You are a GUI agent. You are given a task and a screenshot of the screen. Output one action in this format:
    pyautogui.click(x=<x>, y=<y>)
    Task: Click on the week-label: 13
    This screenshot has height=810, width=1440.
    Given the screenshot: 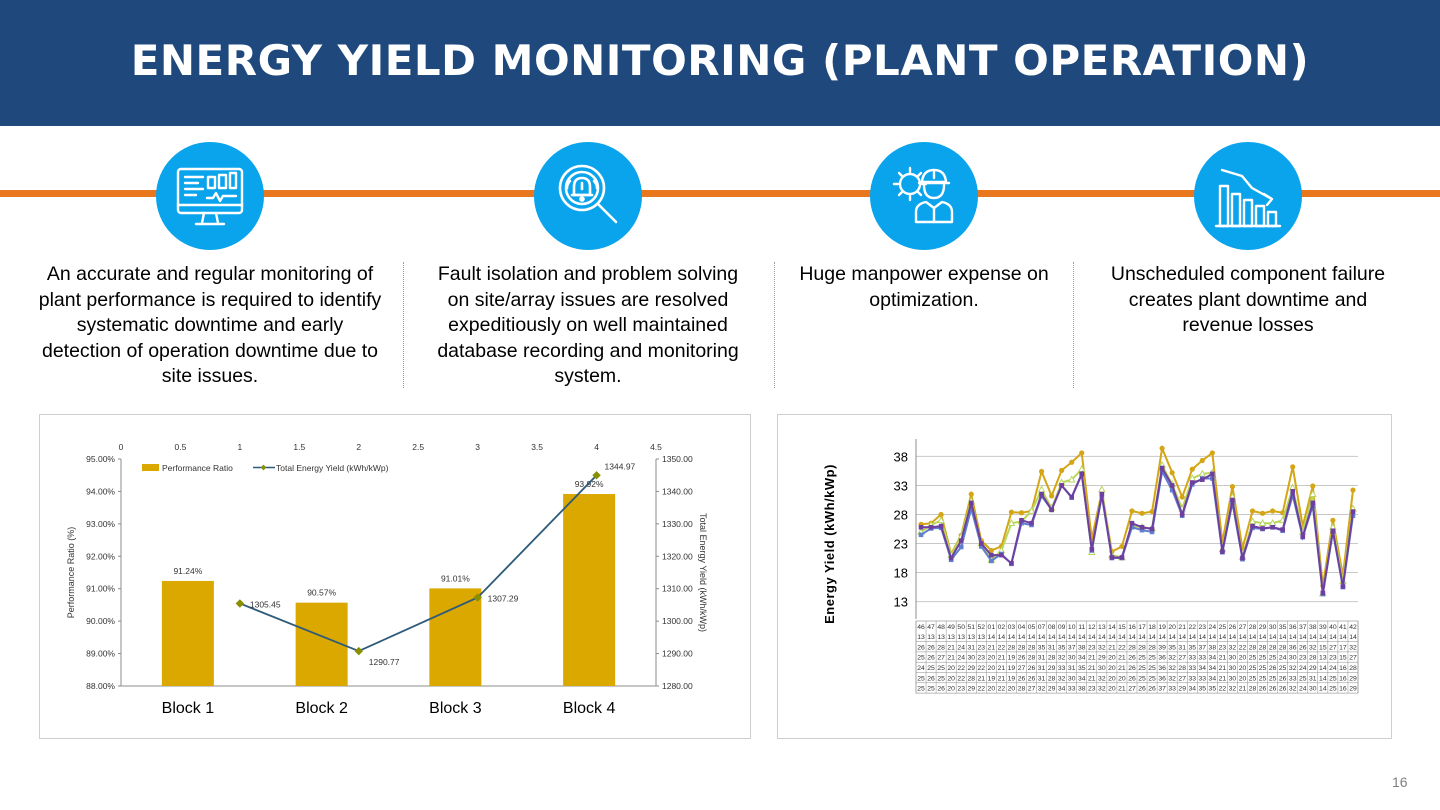 What is the action you would take?
    pyautogui.click(x=1102, y=627)
    